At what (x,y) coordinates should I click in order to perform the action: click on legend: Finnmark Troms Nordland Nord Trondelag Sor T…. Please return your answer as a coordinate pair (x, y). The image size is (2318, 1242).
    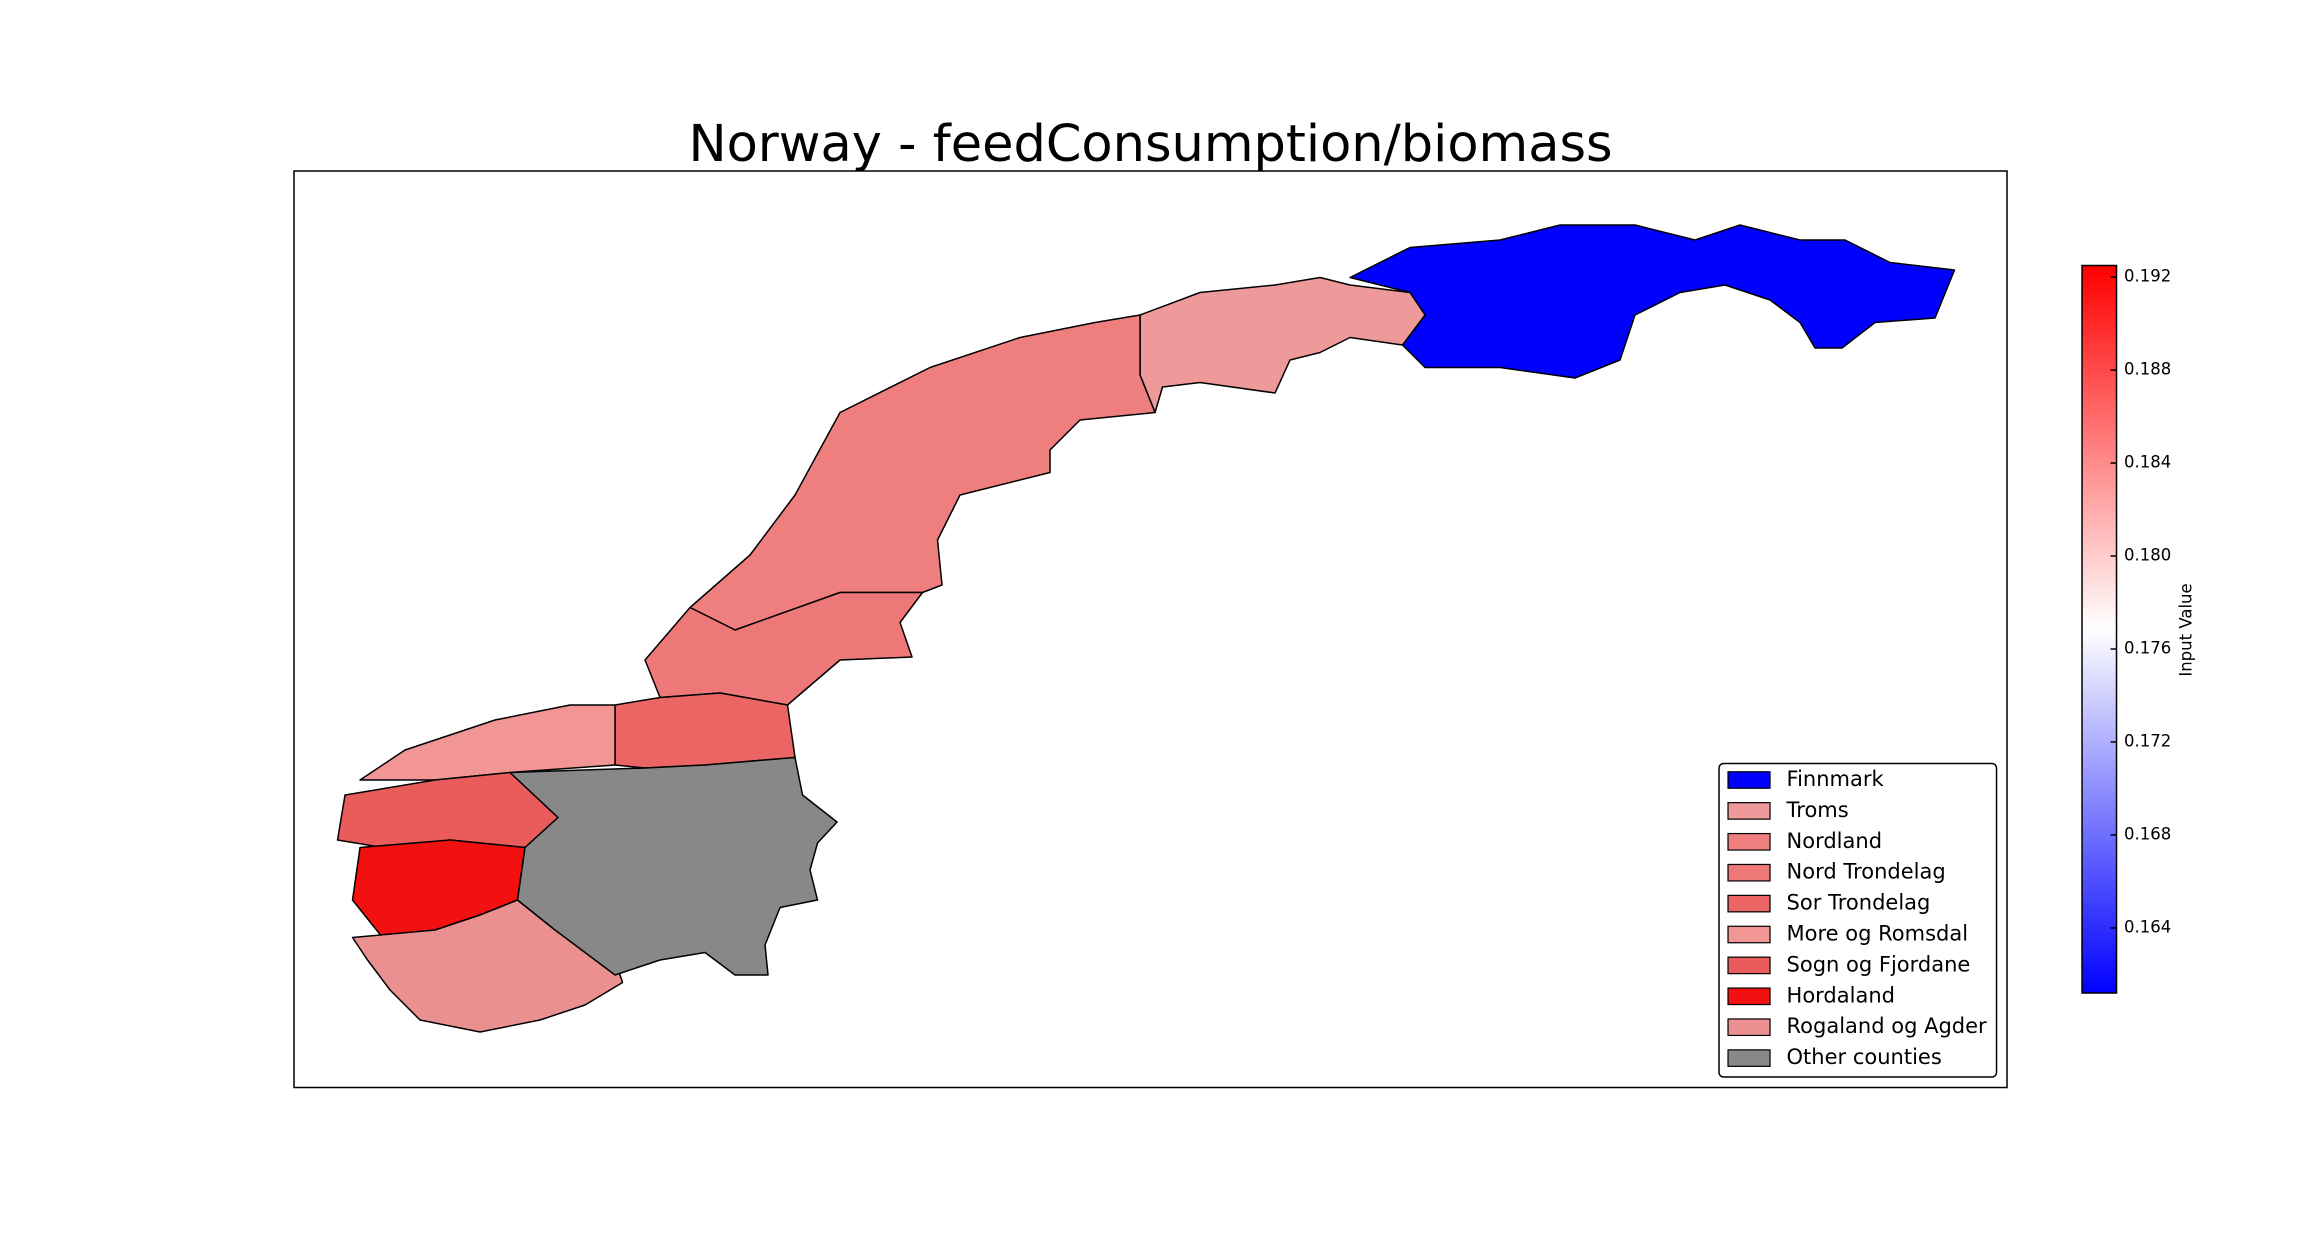
    Looking at the image, I should click on (1857, 918).